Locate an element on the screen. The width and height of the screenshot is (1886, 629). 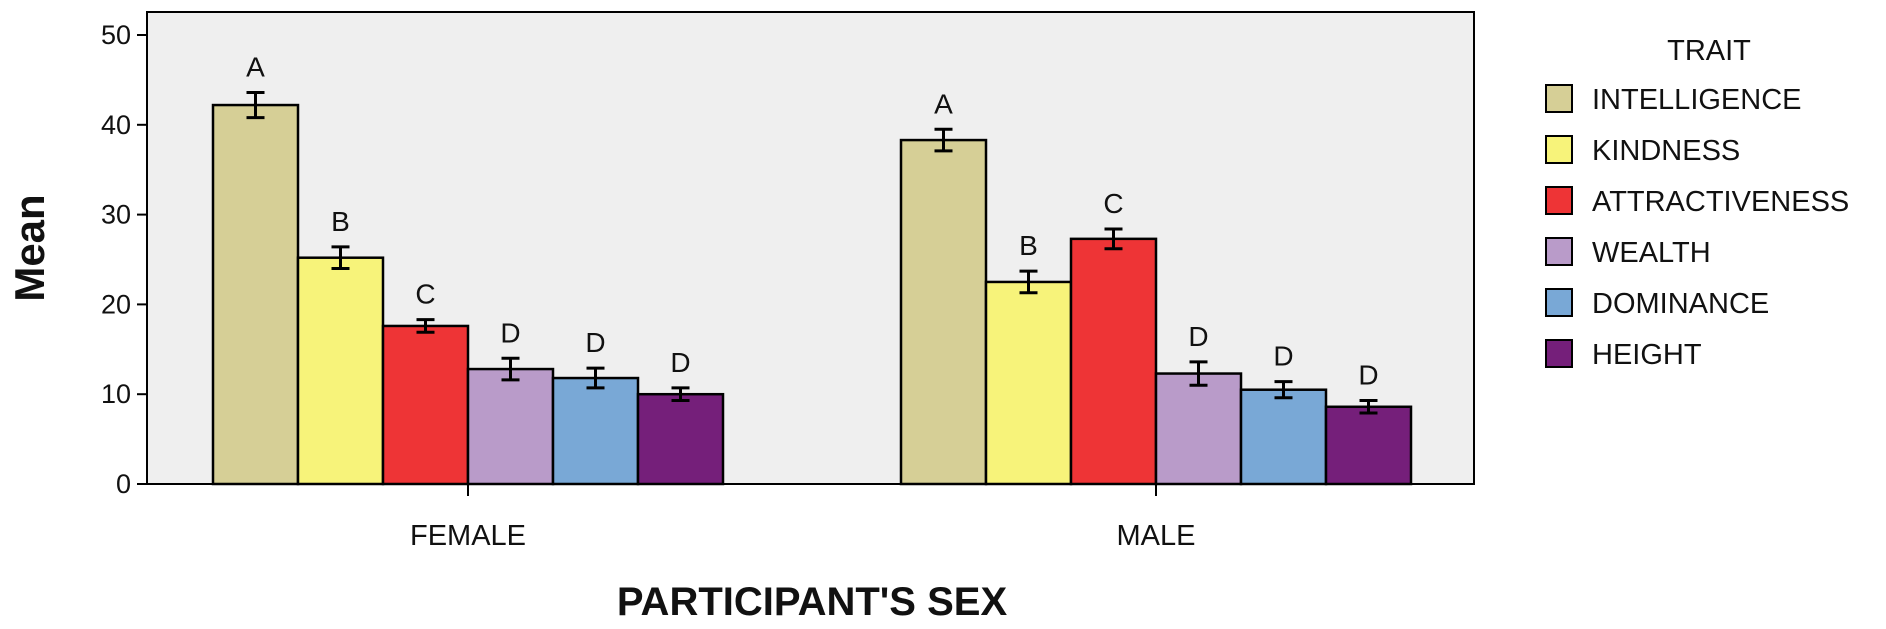
legend-label: DOMINANCE is located at coordinates (1680, 304).